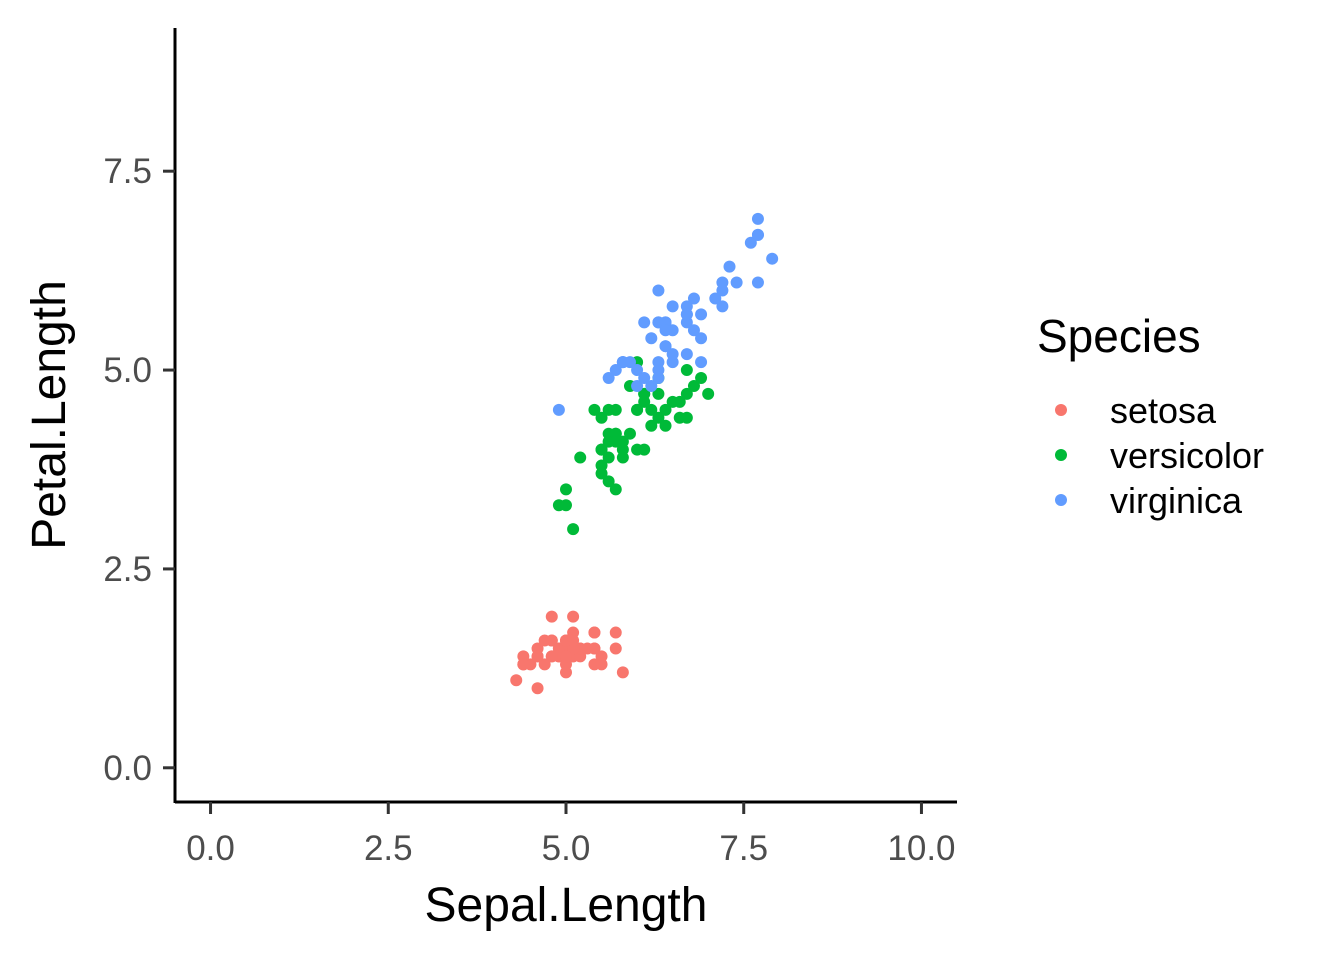 This screenshot has width=1344, height=960. What do you see at coordinates (49, 415) in the screenshot?
I see `y-axis-title: Petal.Length` at bounding box center [49, 415].